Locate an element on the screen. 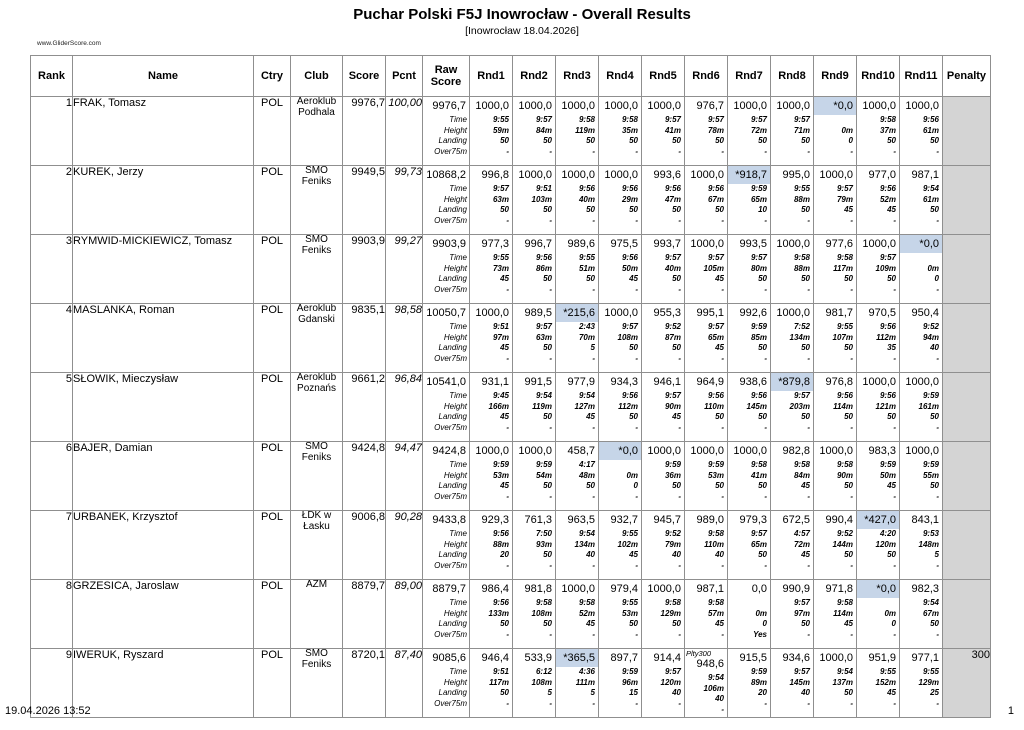  round-score: 990,4 is located at coordinates (839, 520).